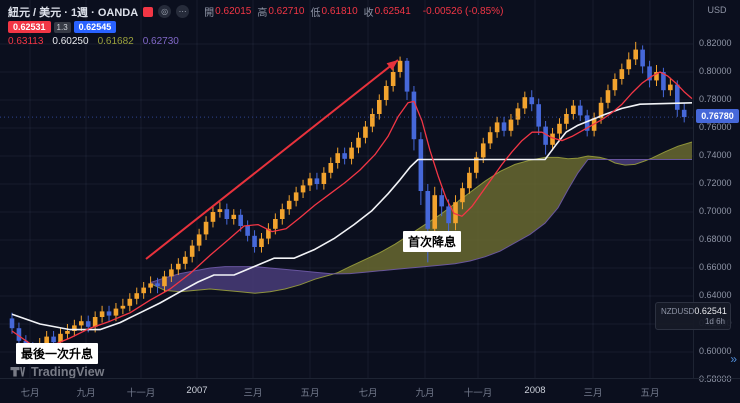 The height and width of the screenshot is (403, 740). Describe the element at coordinates (715, 379) in the screenshot. I see `price-tick-label: 0.58000` at that location.